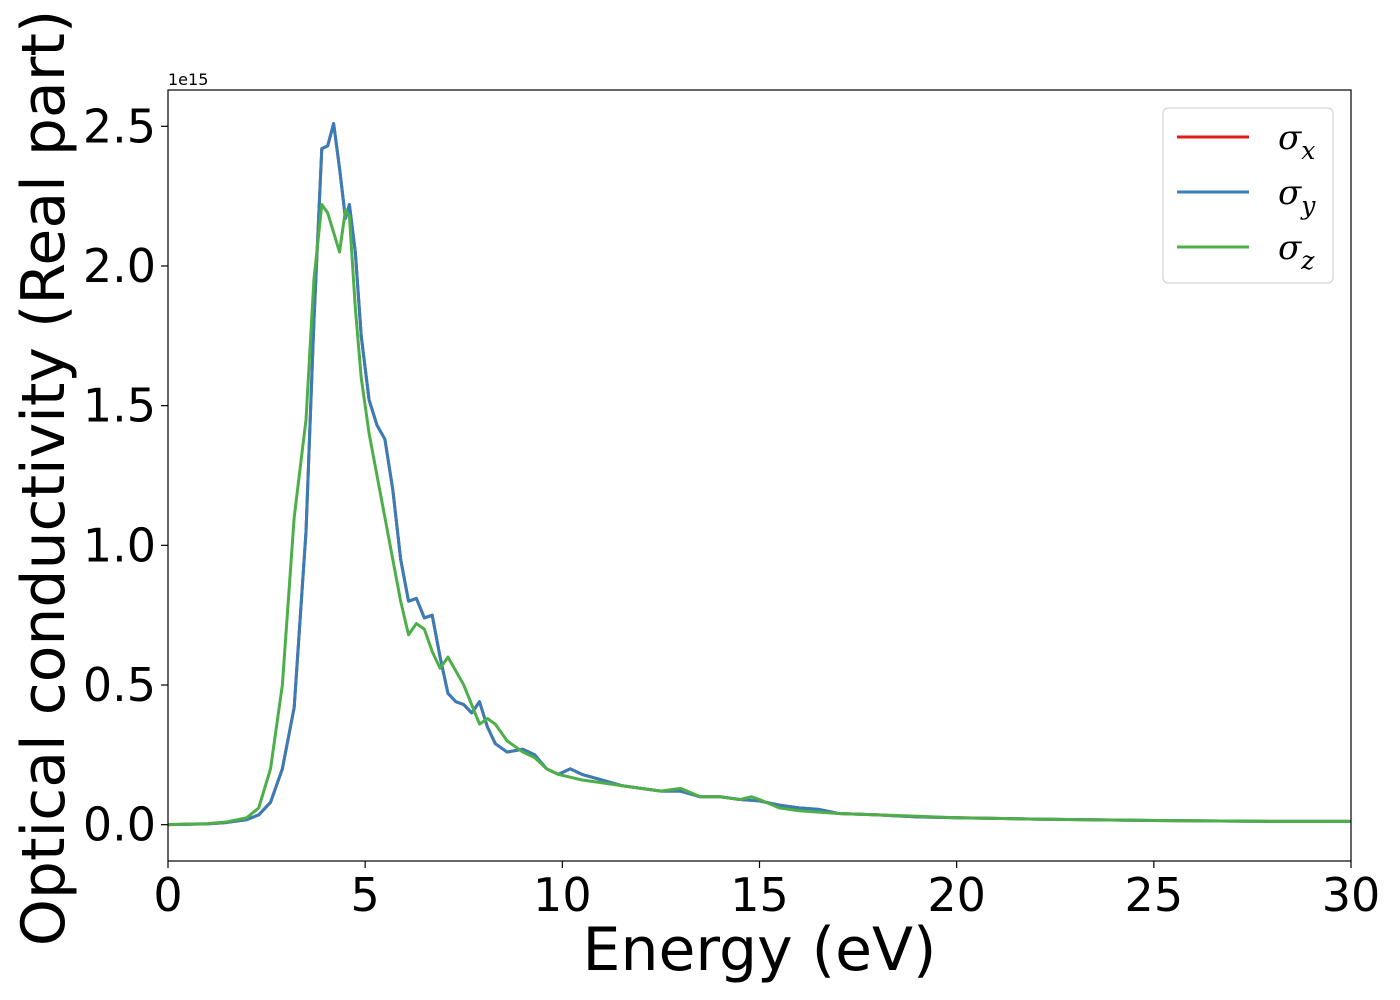 The height and width of the screenshot is (1000, 1400). I want to click on y-axis-title: Optical conductivity (Real part), so click(44, 478).